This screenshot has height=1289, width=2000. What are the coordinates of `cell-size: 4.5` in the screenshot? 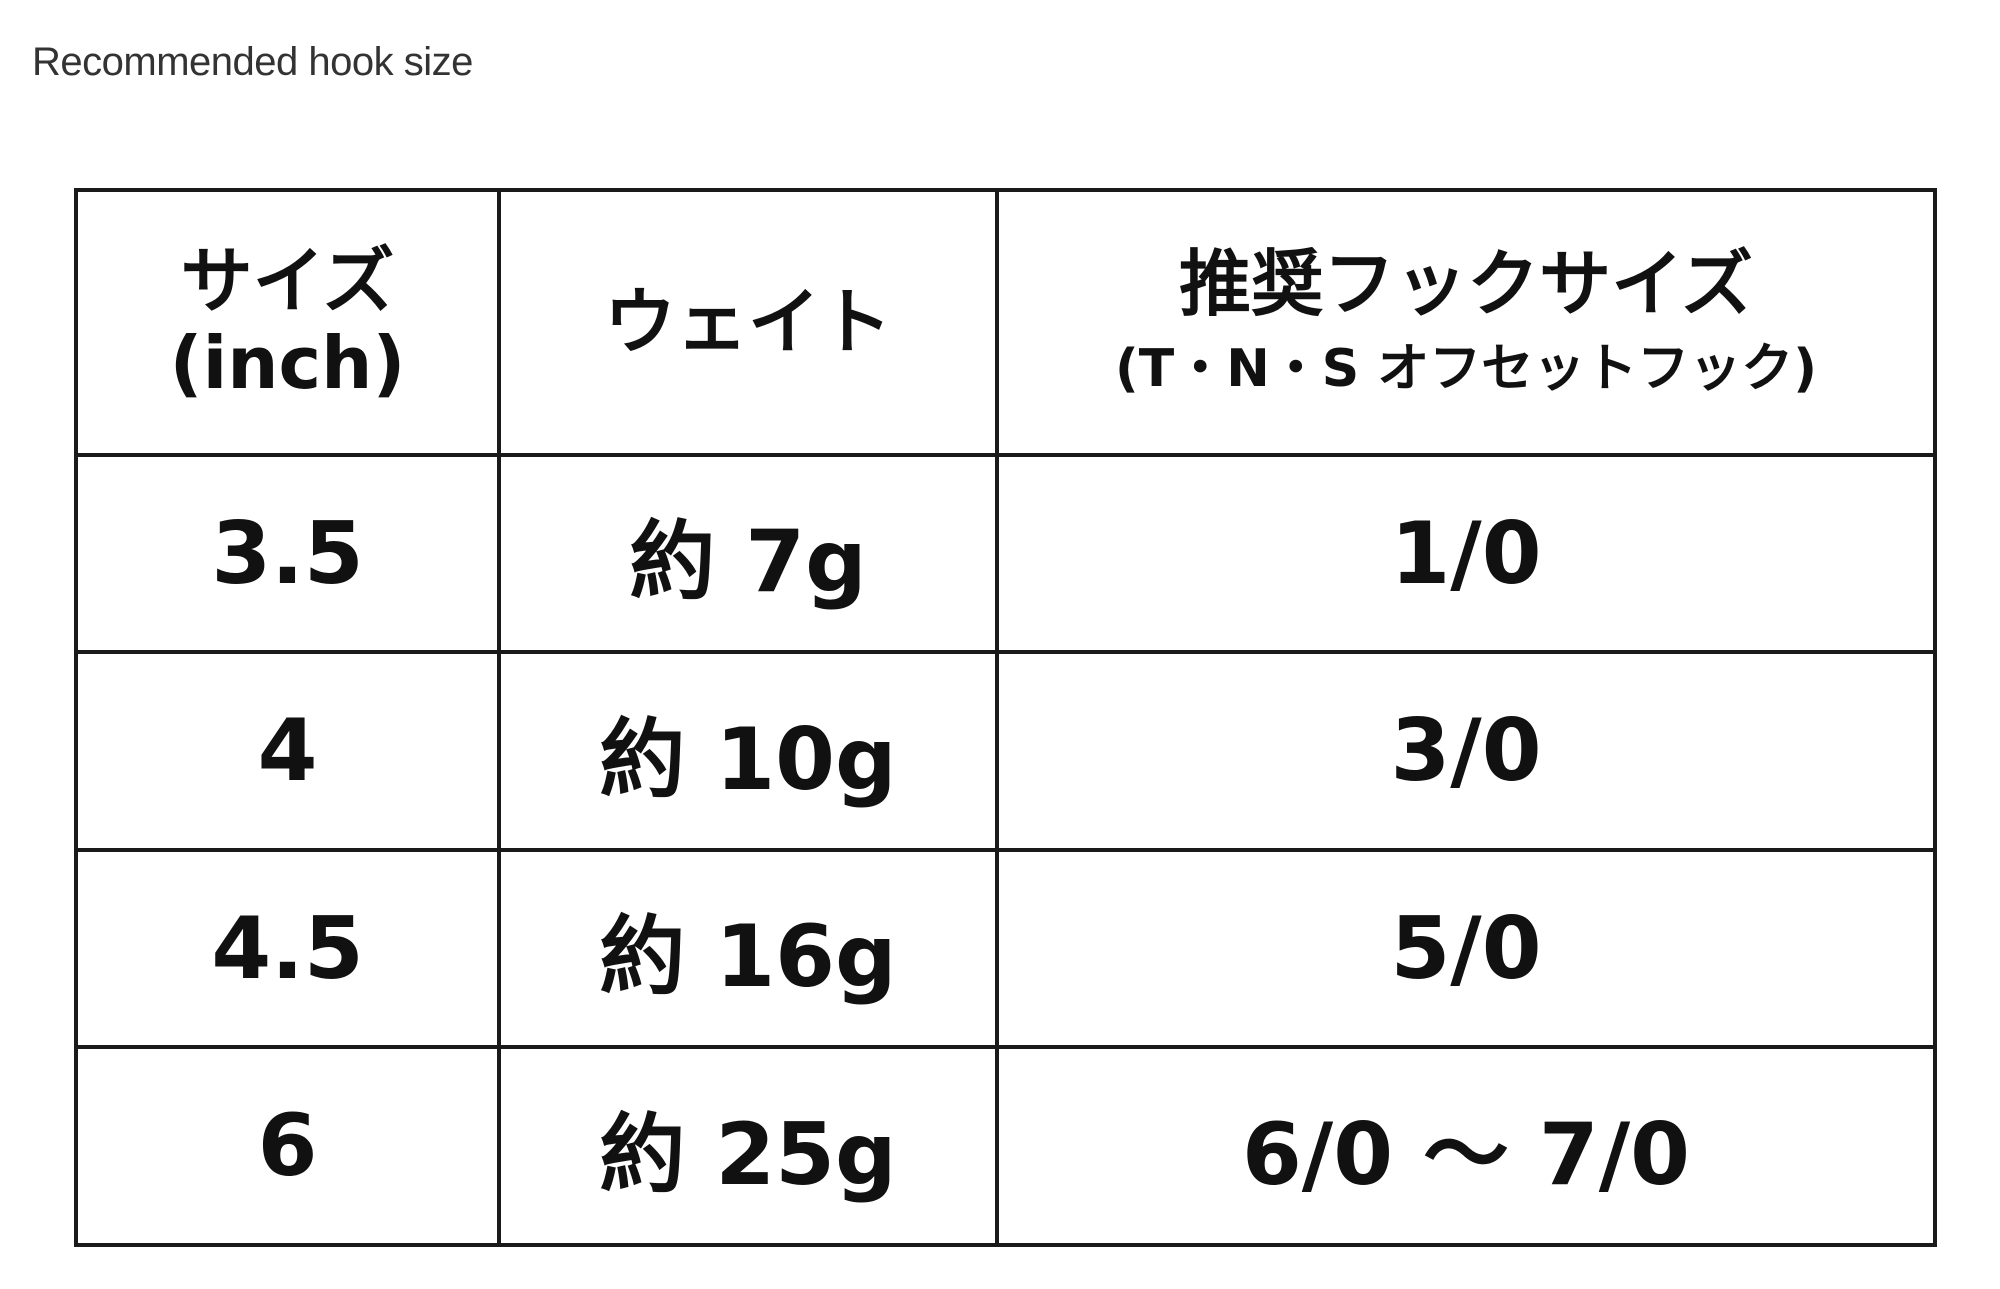 It's located at (287, 948).